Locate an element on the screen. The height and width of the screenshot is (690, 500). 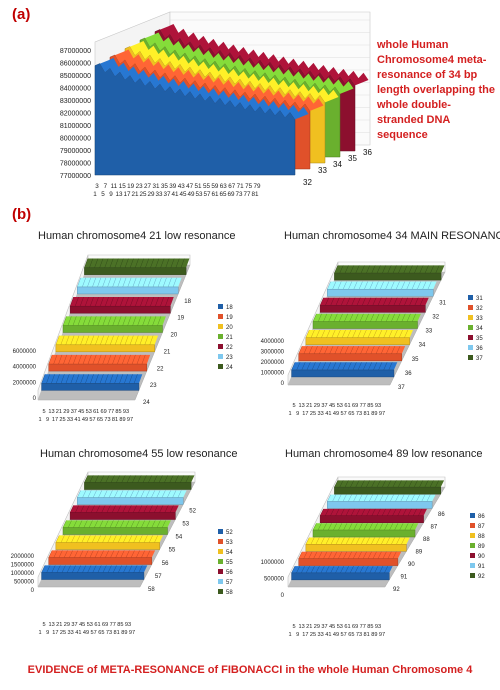
x-tick-label: 65 is located at coordinates (351, 635).